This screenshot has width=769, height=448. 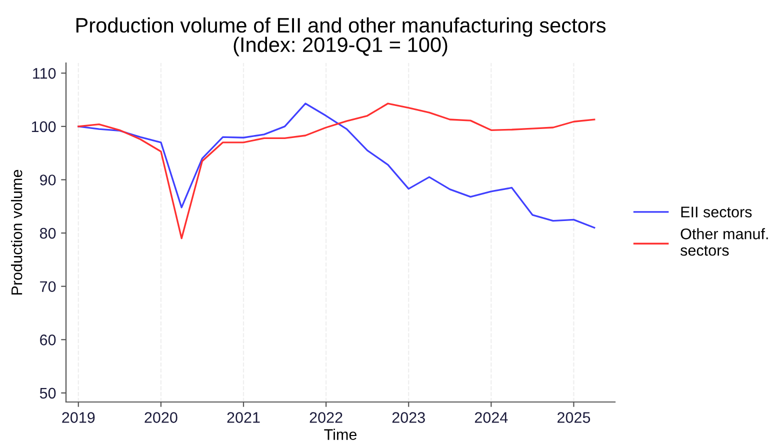 I want to click on y-tick-label: 100, so click(x=44, y=126).